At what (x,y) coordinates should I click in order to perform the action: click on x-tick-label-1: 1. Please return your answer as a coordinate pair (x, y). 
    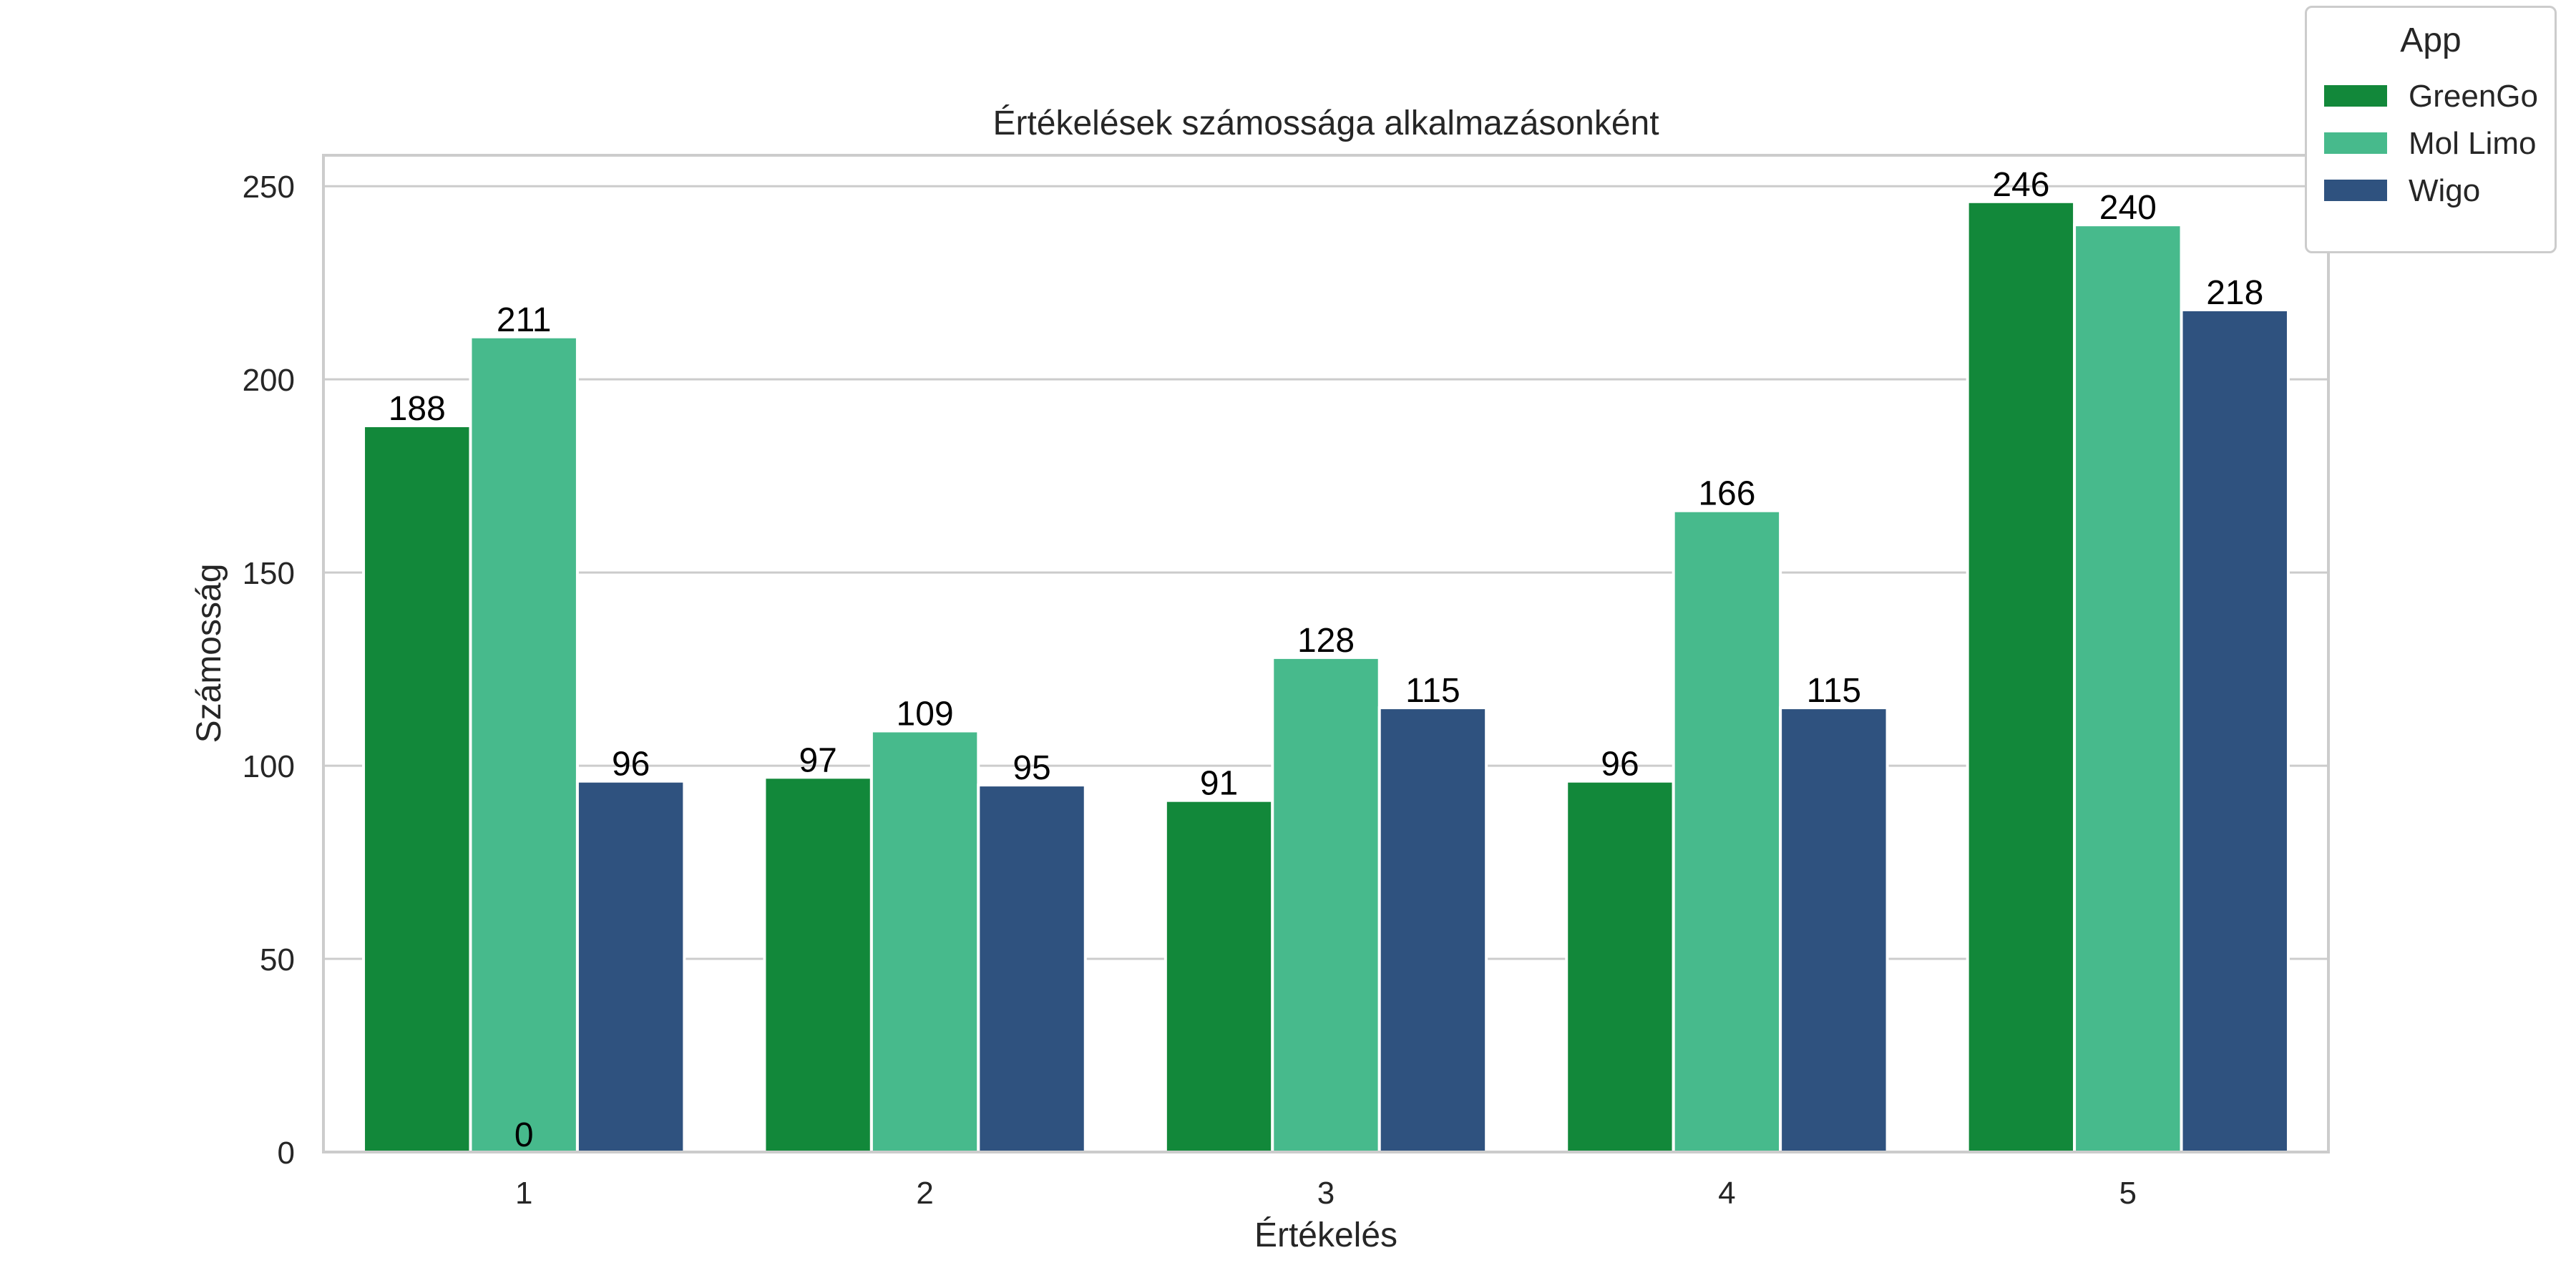
    Looking at the image, I should click on (523, 1193).